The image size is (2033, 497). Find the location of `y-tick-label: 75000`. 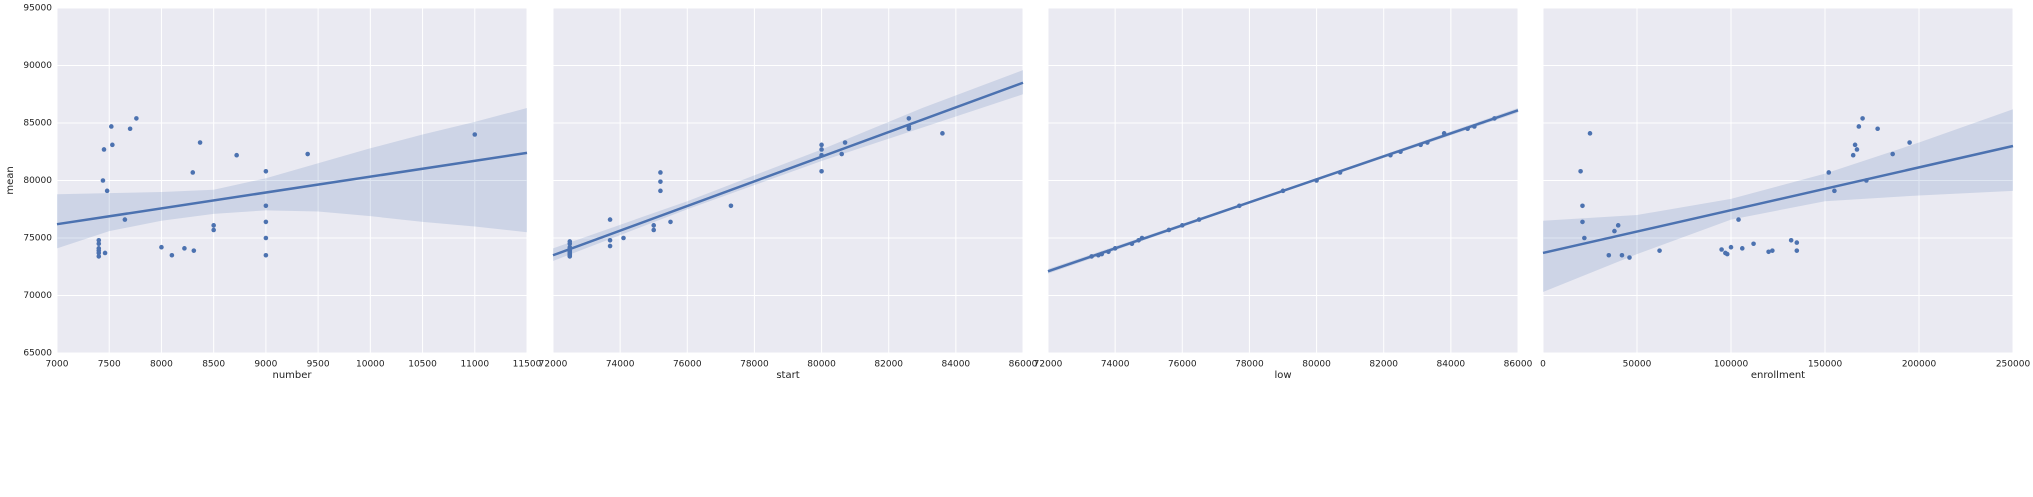

y-tick-label: 75000 is located at coordinates (37, 239).